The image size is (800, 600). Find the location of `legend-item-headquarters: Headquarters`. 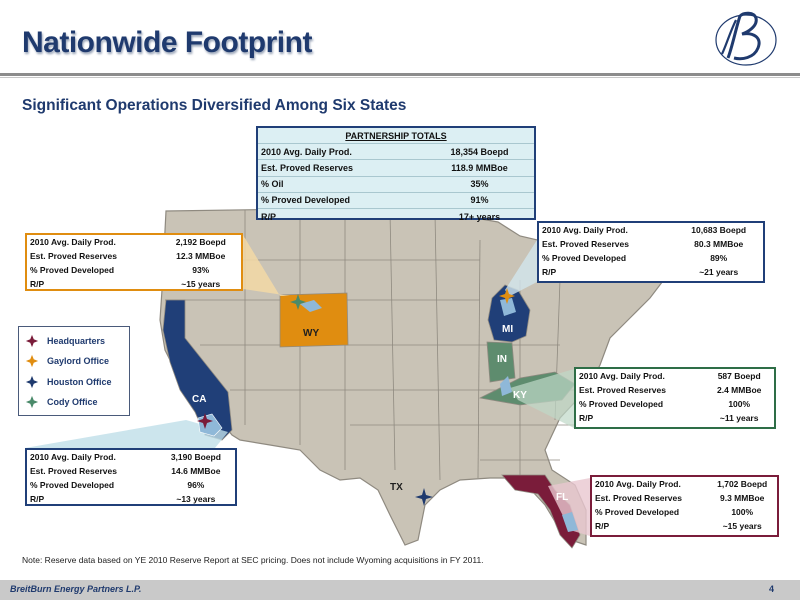

legend-item-headquarters: Headquarters is located at coordinates (65, 341).